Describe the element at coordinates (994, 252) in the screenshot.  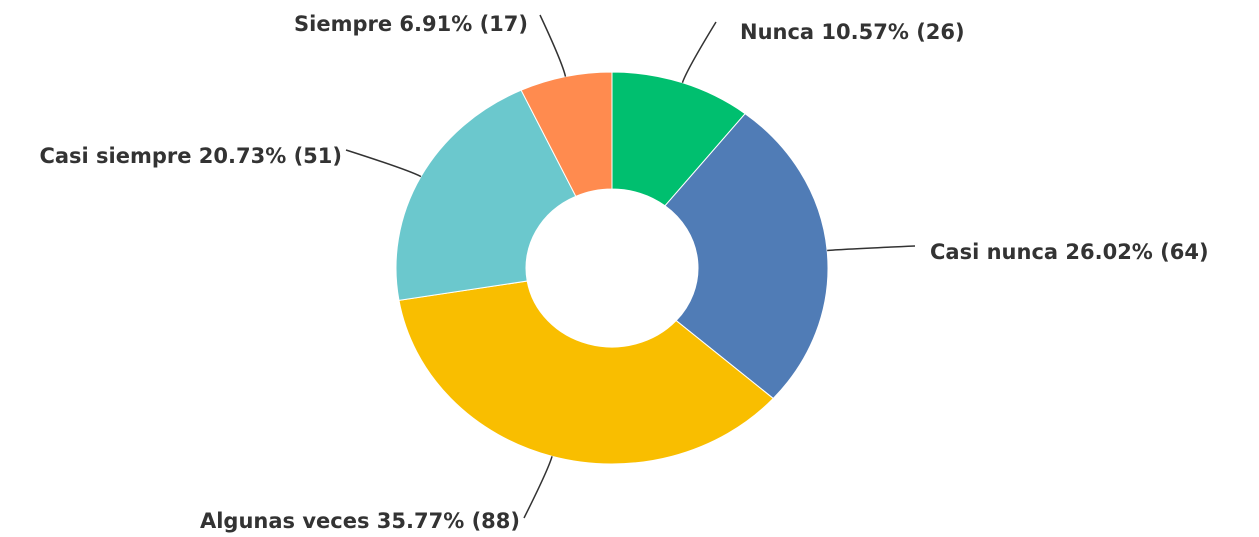
I see `label-category: Casi nunca` at that location.